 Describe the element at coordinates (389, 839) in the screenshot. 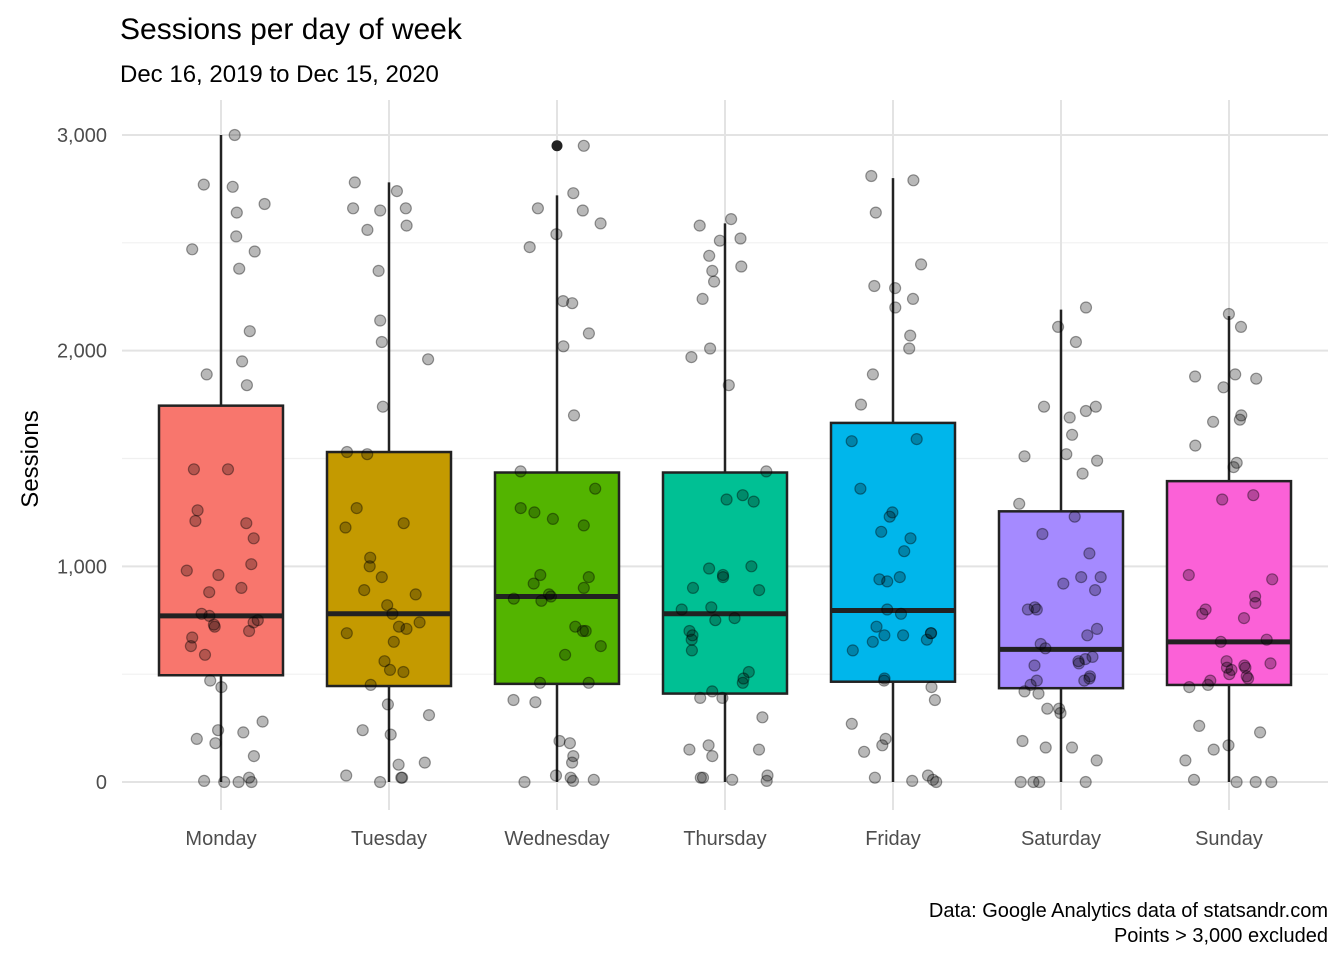

I see `x-tick-label: Tuesday` at that location.